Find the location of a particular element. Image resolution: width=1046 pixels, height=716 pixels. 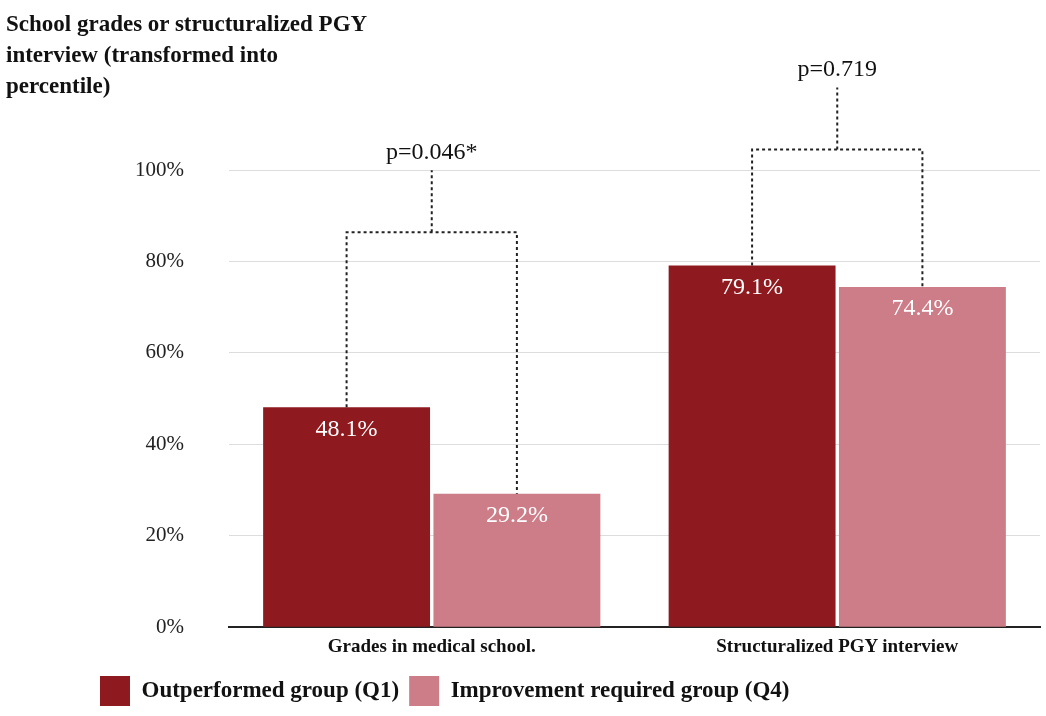

x-tick-label: Grades in medical school. is located at coordinates (431, 645).